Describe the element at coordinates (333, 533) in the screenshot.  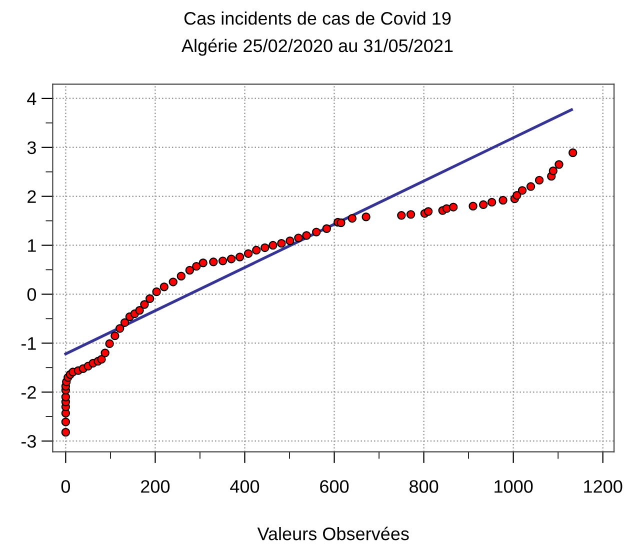
I see `x-axis-title: Valeurs Observées` at that location.